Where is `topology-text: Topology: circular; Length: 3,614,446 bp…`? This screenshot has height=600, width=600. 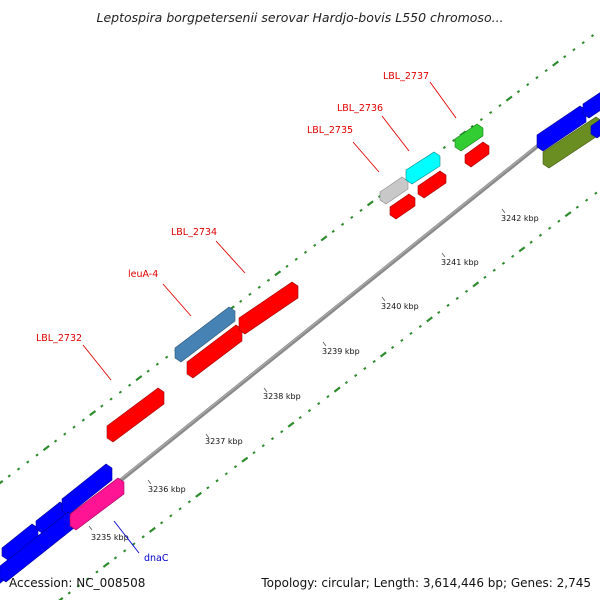
topology-text: Topology: circular; Length: 3,614,446 bp… is located at coordinates (425, 583).